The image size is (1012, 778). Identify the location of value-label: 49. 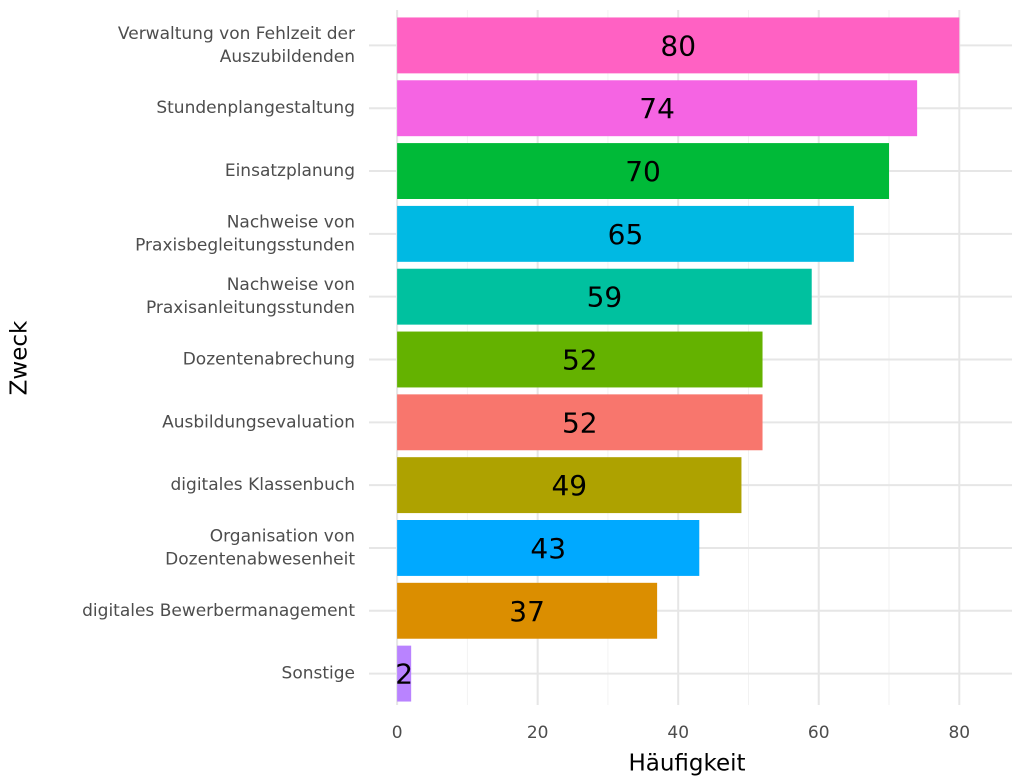
(569, 485).